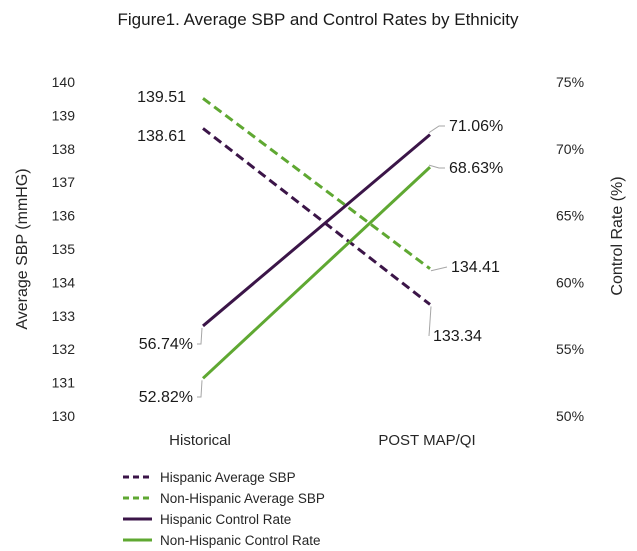 This screenshot has height=551, width=637. Describe the element at coordinates (457, 336) in the screenshot. I see `data-label: 133.34` at that location.